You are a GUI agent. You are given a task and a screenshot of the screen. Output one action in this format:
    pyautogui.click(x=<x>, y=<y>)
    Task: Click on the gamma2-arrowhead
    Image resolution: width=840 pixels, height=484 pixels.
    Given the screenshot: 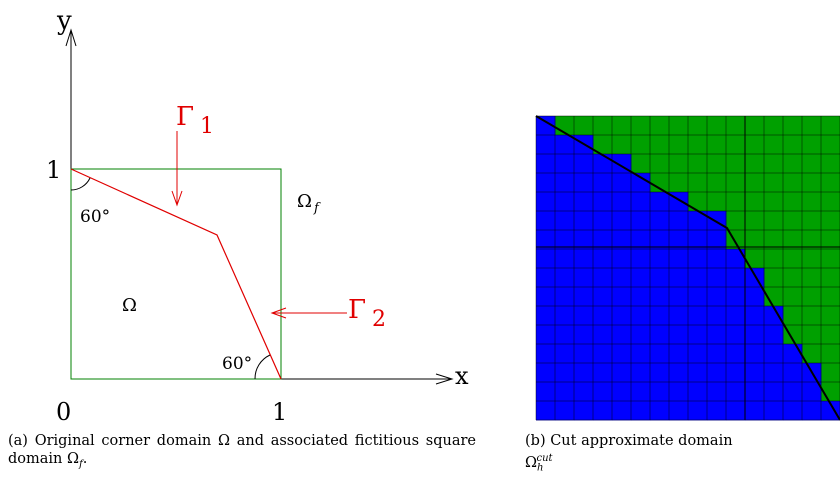 What is the action you would take?
    pyautogui.click(x=278, y=313)
    